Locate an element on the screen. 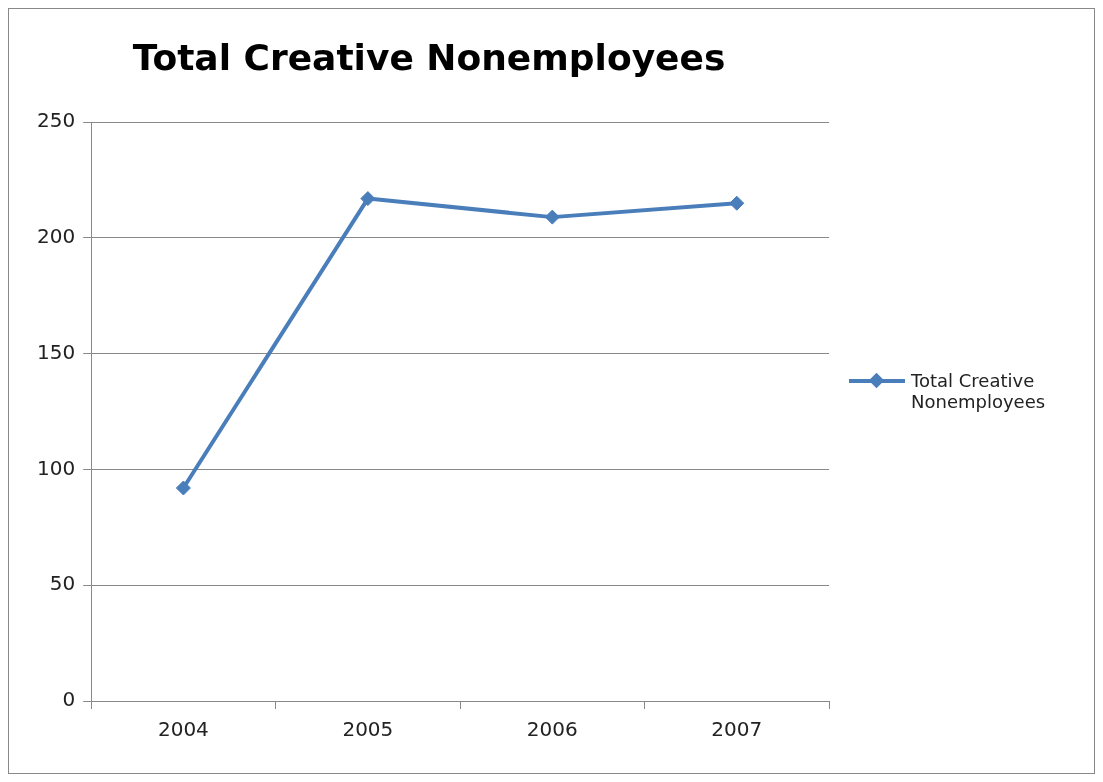 The height and width of the screenshot is (782, 1103). y-tick-label: 250 is located at coordinates (56, 120).